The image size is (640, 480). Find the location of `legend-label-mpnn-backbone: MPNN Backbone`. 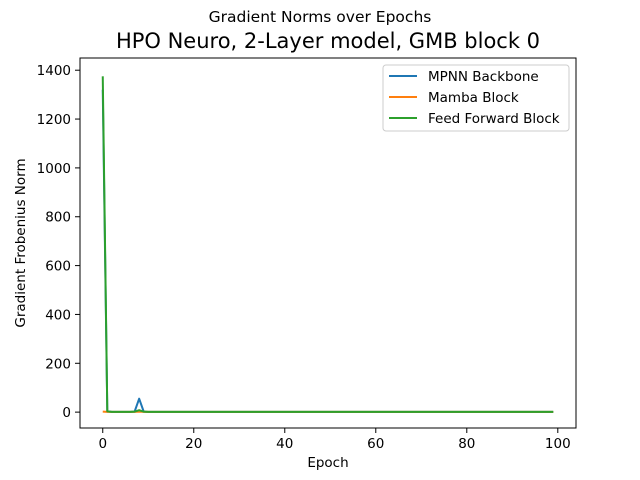

legend-label-mpnn-backbone: MPNN Backbone is located at coordinates (483, 77).